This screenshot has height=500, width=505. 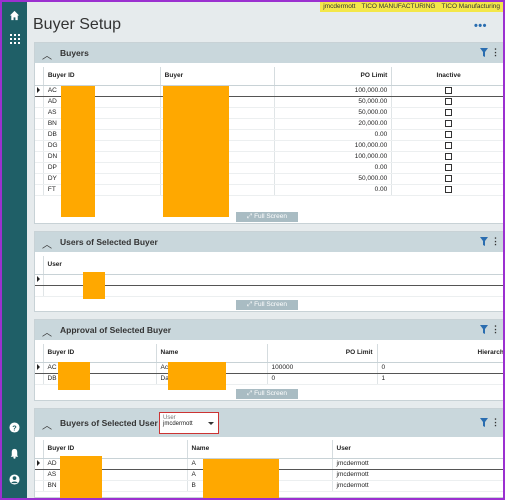 What do you see at coordinates (100, 353) in the screenshot?
I see `col-approval-buyer-id: Buyer ID` at bounding box center [100, 353].